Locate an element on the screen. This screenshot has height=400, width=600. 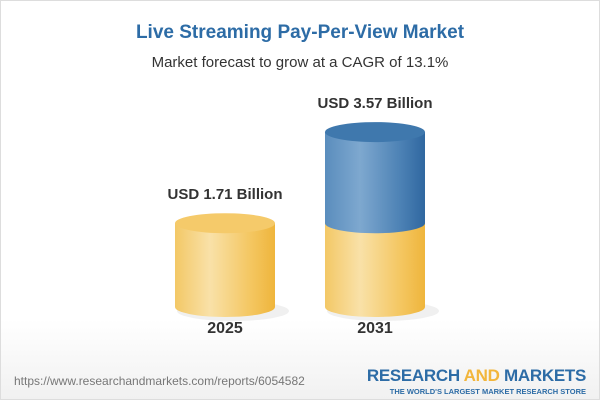
cylinder-2031-base-body is located at coordinates (375, 270).